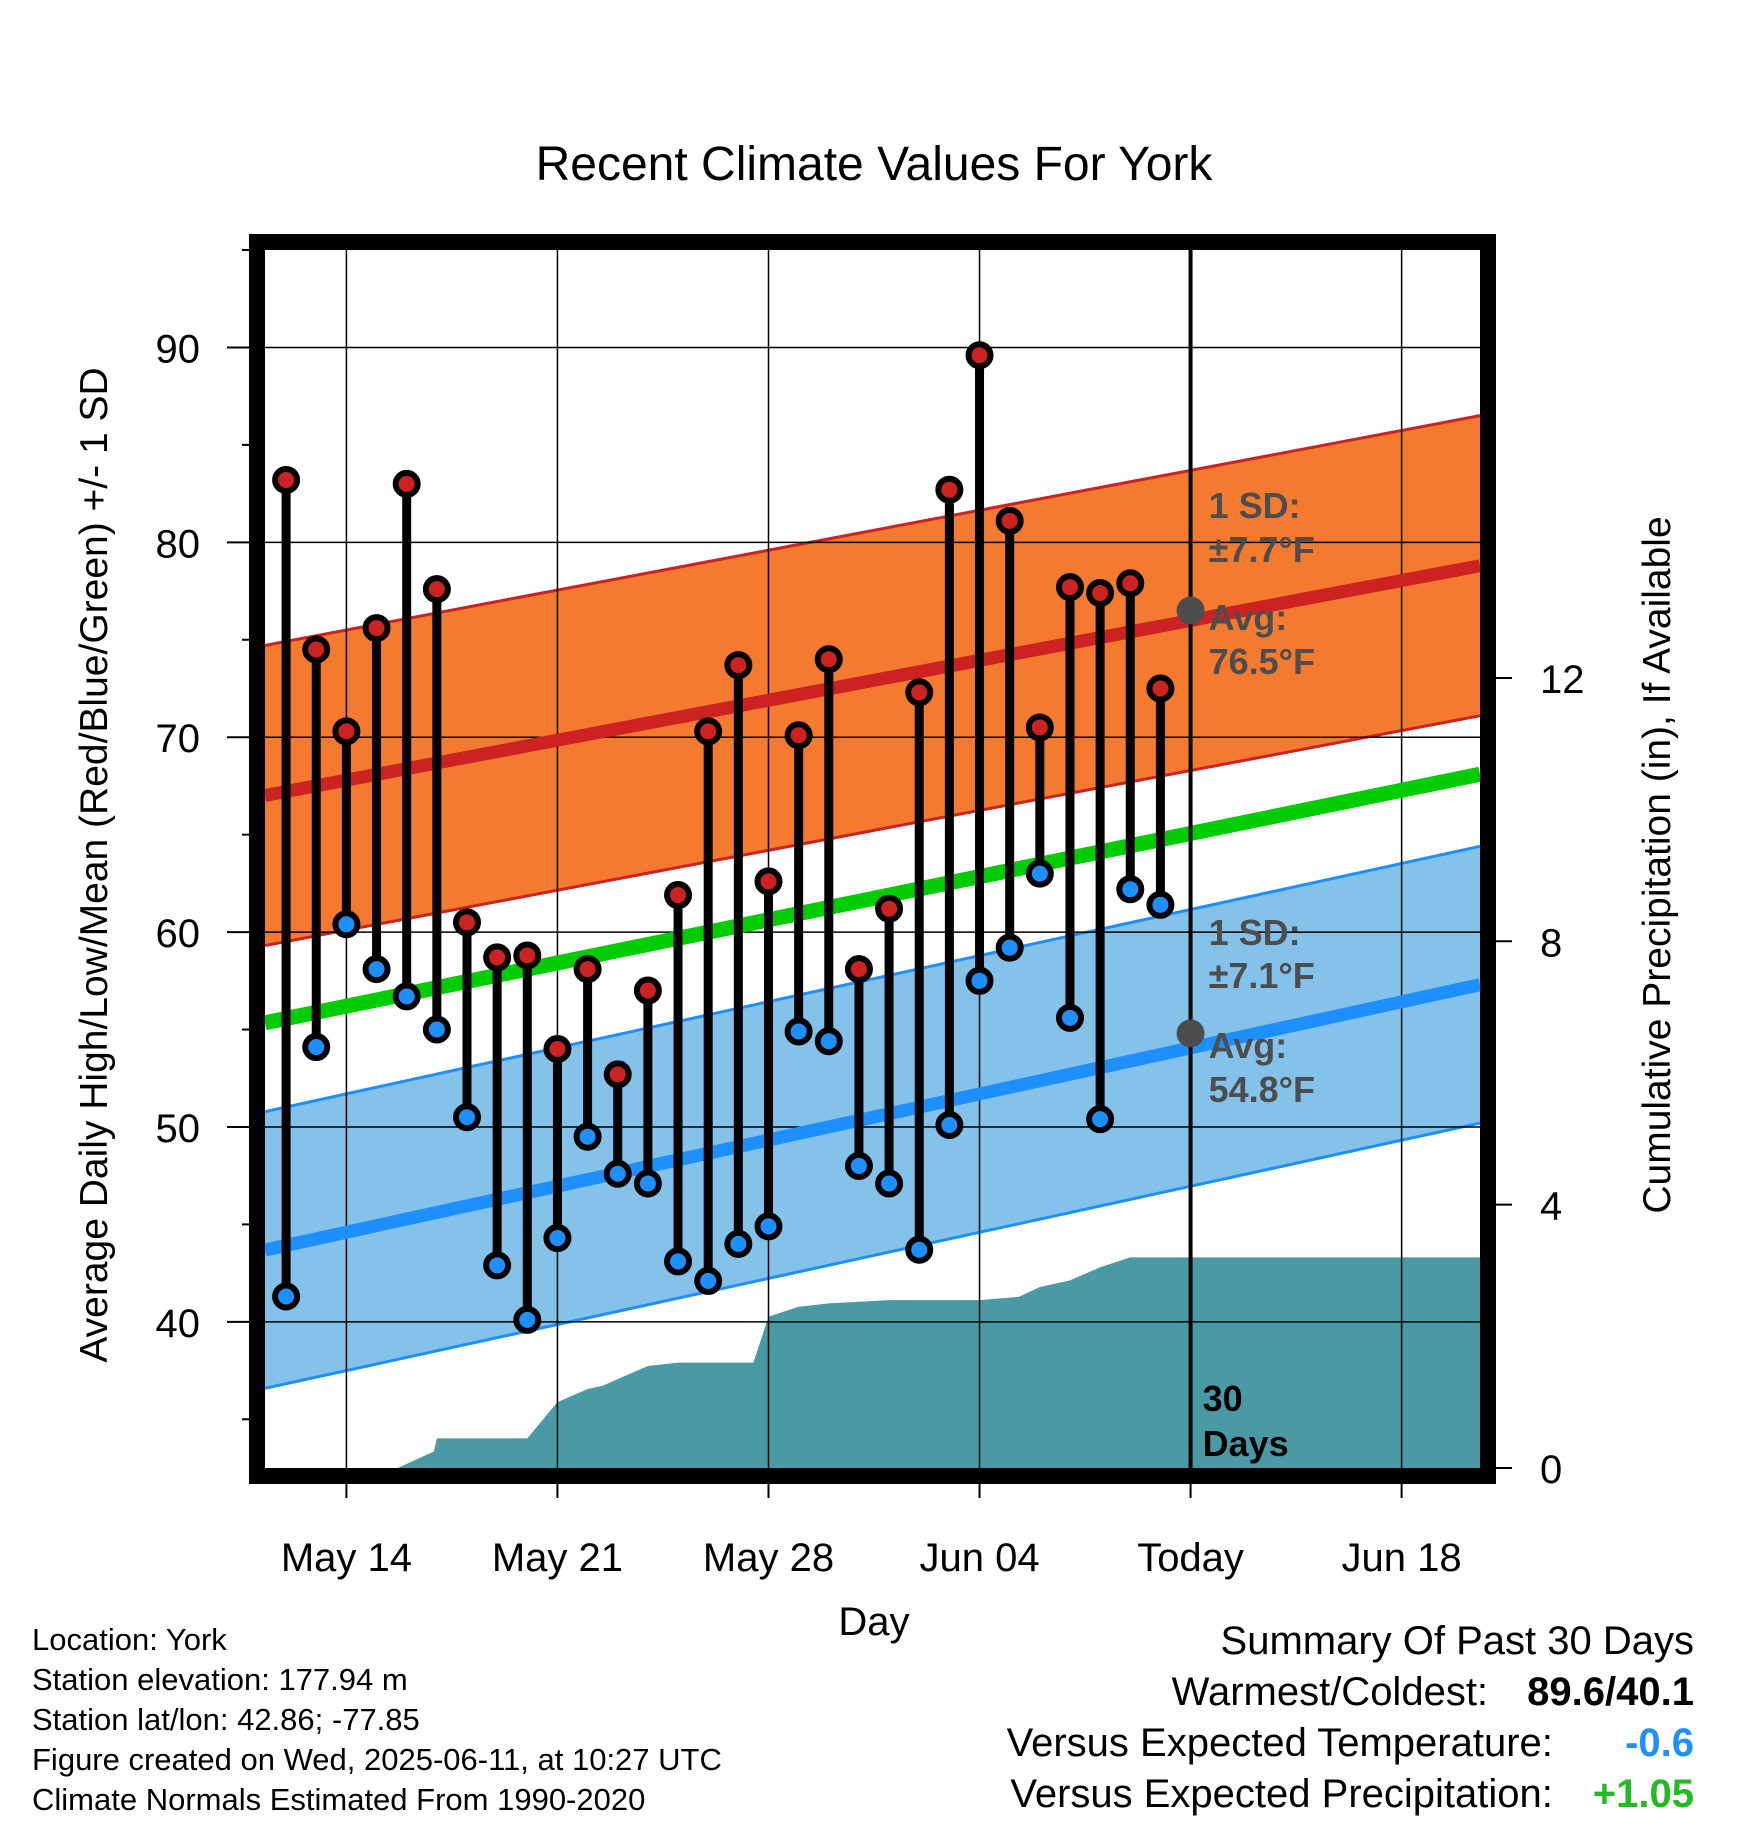 The width and height of the screenshot is (1748, 1828). I want to click on high-avg-label: Avg:, so click(1248, 617).